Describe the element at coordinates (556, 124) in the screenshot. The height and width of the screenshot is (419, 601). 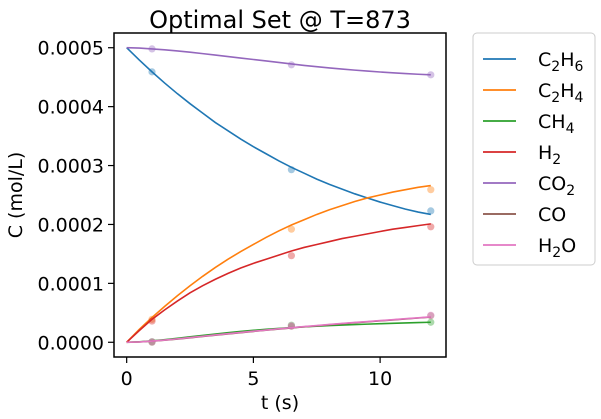
I see `legend-label: CH4​` at that location.